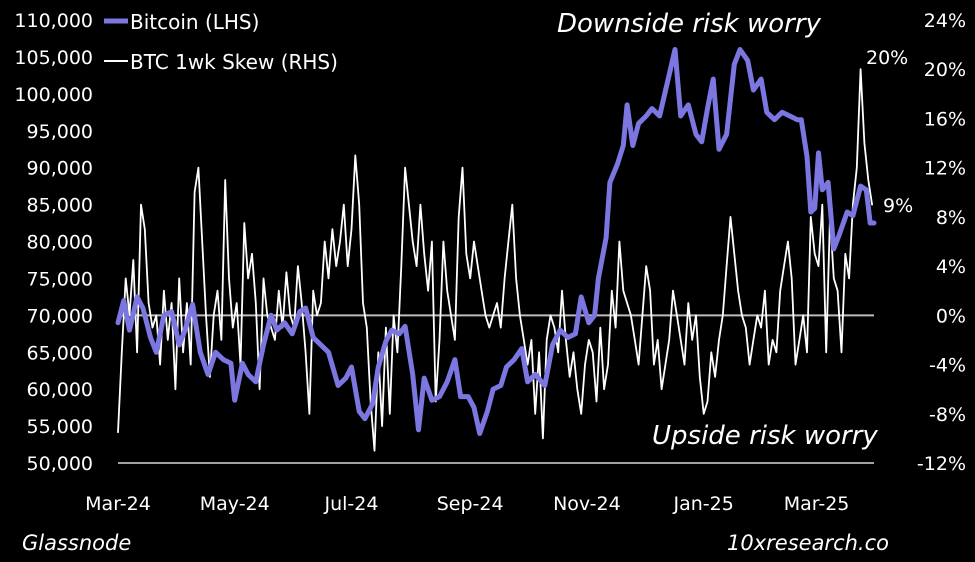  Describe the element at coordinates (947, 415) in the screenshot. I see `right-tick-label: -8%` at that location.